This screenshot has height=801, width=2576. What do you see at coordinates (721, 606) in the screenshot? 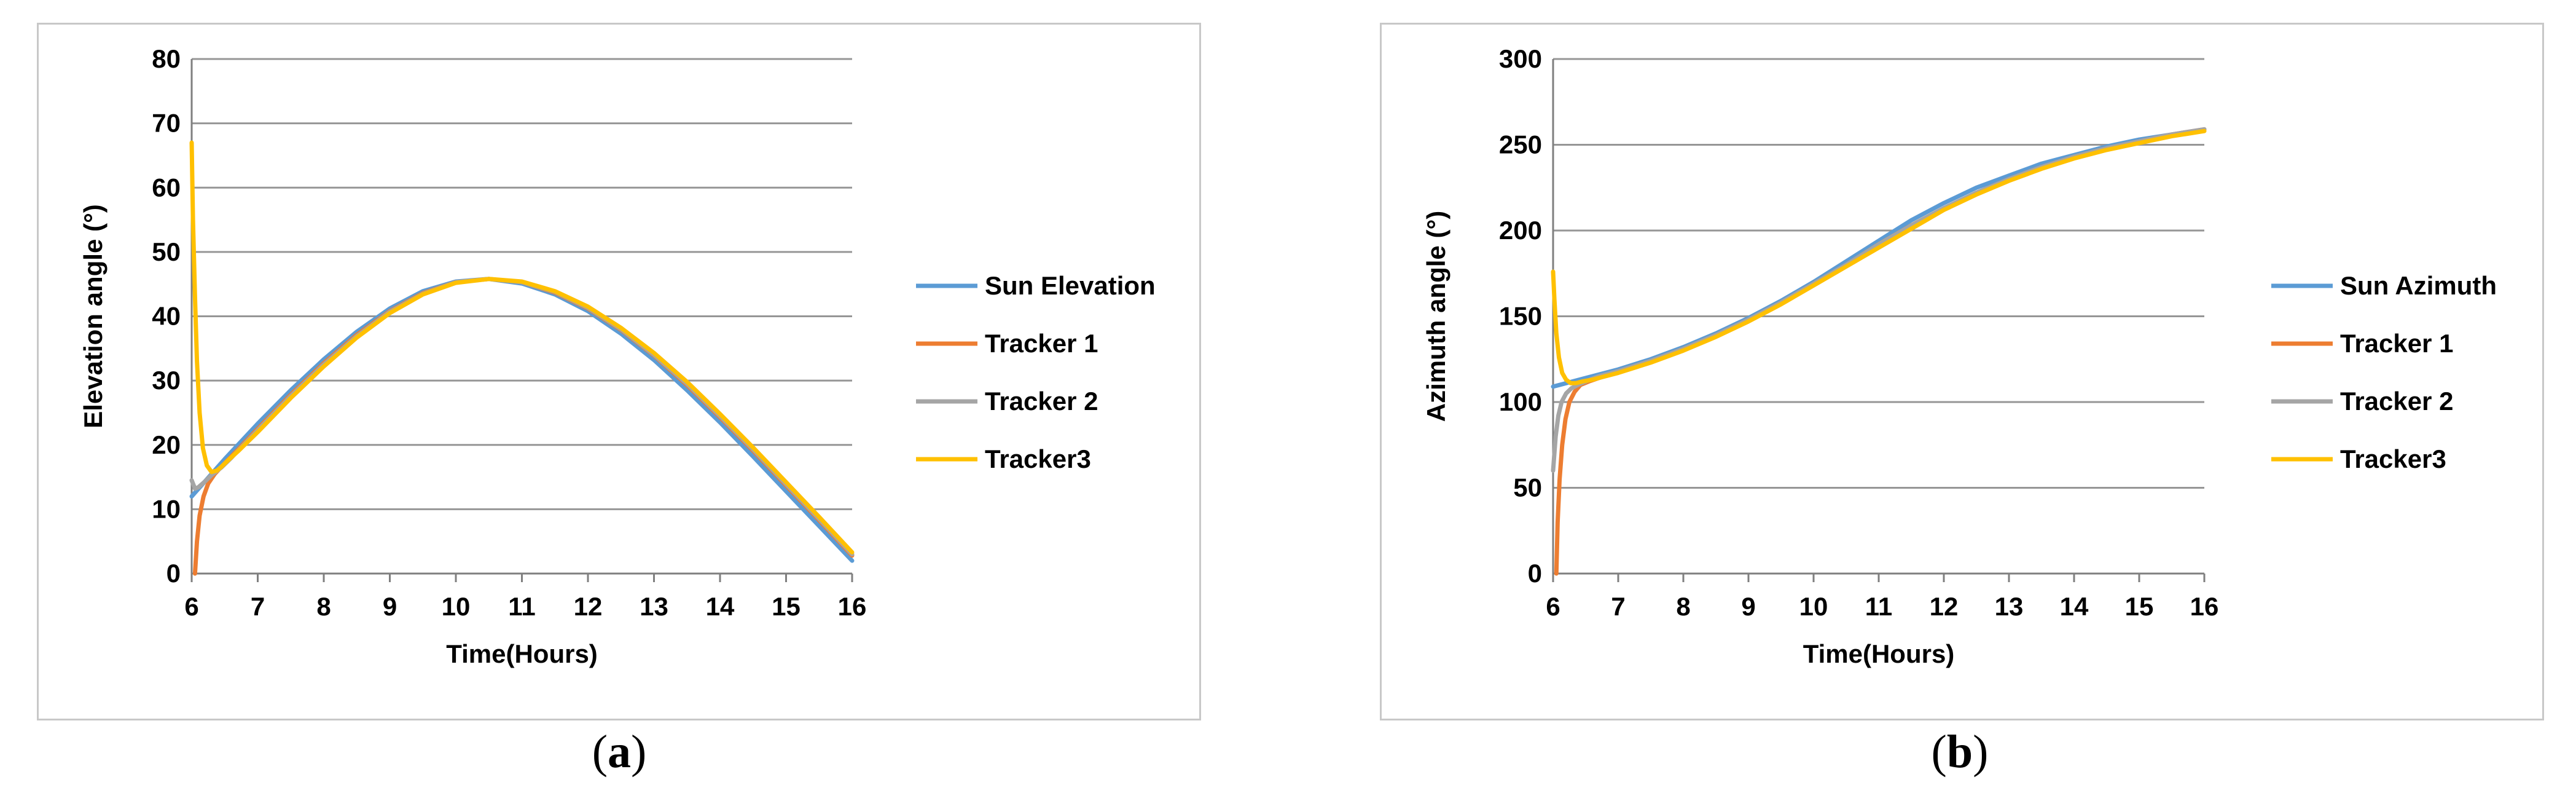
I see `chart-a-x-tick-label: 14` at bounding box center [721, 606].